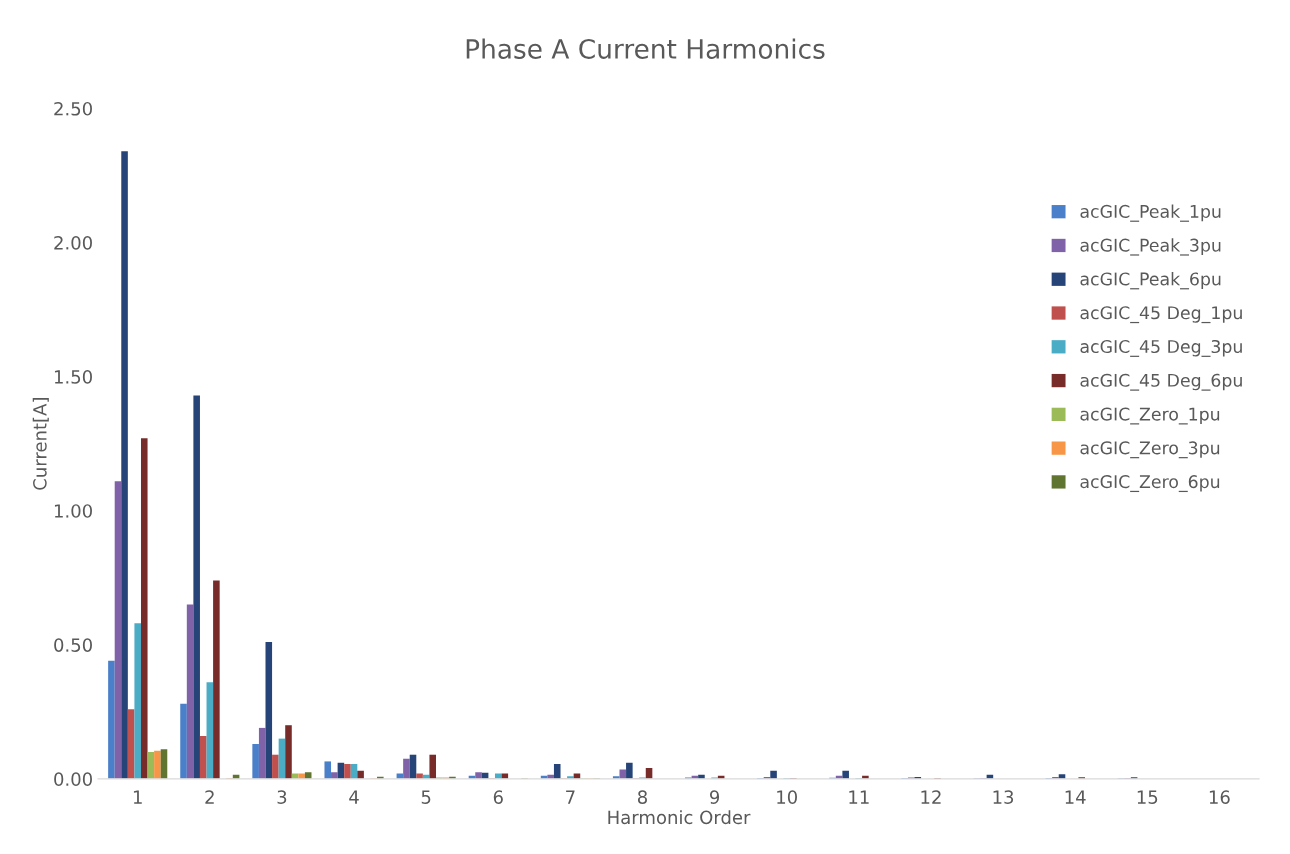  Describe the element at coordinates (859, 797) in the screenshot. I see `x-tick-label: 11` at that location.